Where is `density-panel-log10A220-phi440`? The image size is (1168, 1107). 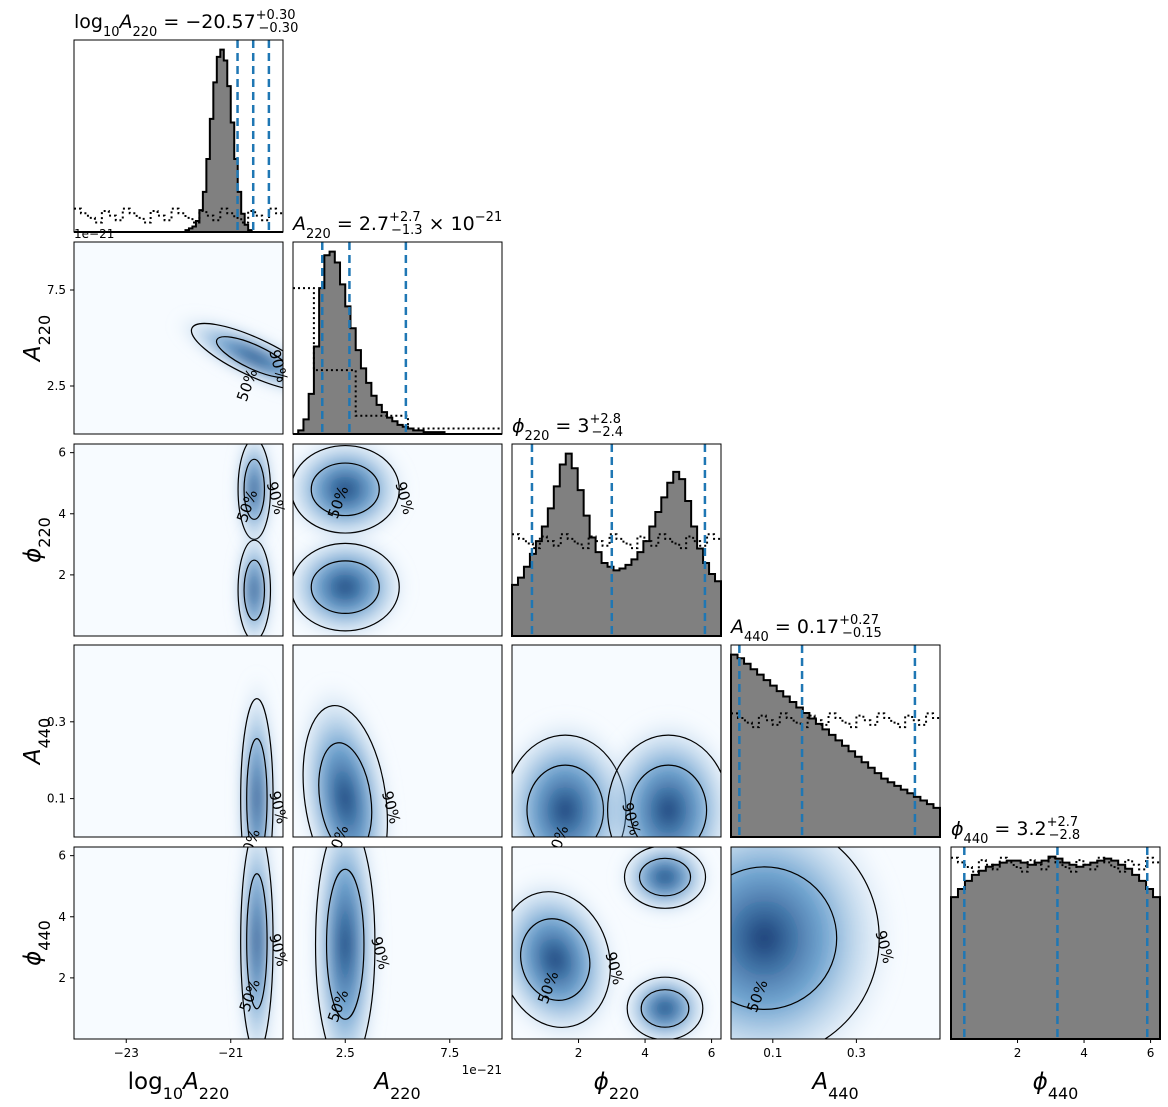
density-panel-log10A220-phi440 is located at coordinates (178, 943).